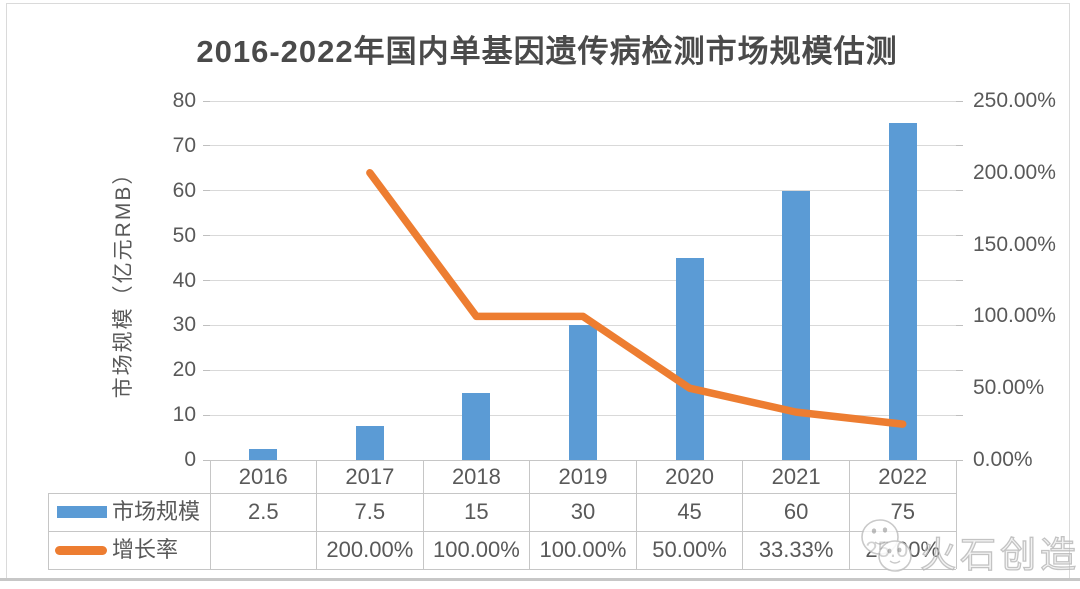 The image size is (1080, 589). What do you see at coordinates (796, 476) in the screenshot?
I see `table-year-label: 2021` at bounding box center [796, 476].